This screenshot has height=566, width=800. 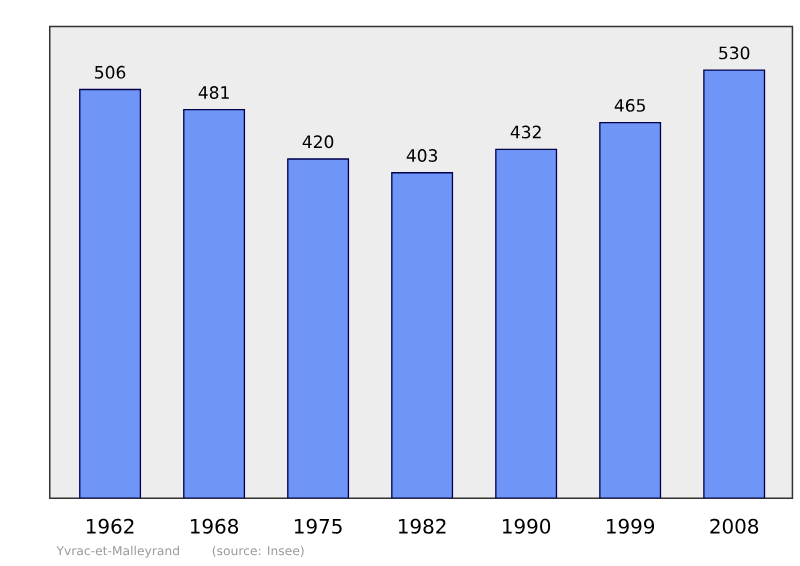 I want to click on data-label: 403, so click(x=422, y=155).